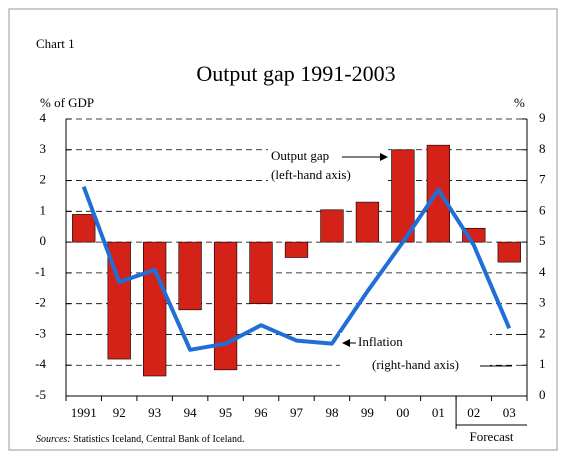 This screenshot has height=459, width=566. What do you see at coordinates (43, 117) in the screenshot?
I see `y-tick-label: 4` at bounding box center [43, 117].